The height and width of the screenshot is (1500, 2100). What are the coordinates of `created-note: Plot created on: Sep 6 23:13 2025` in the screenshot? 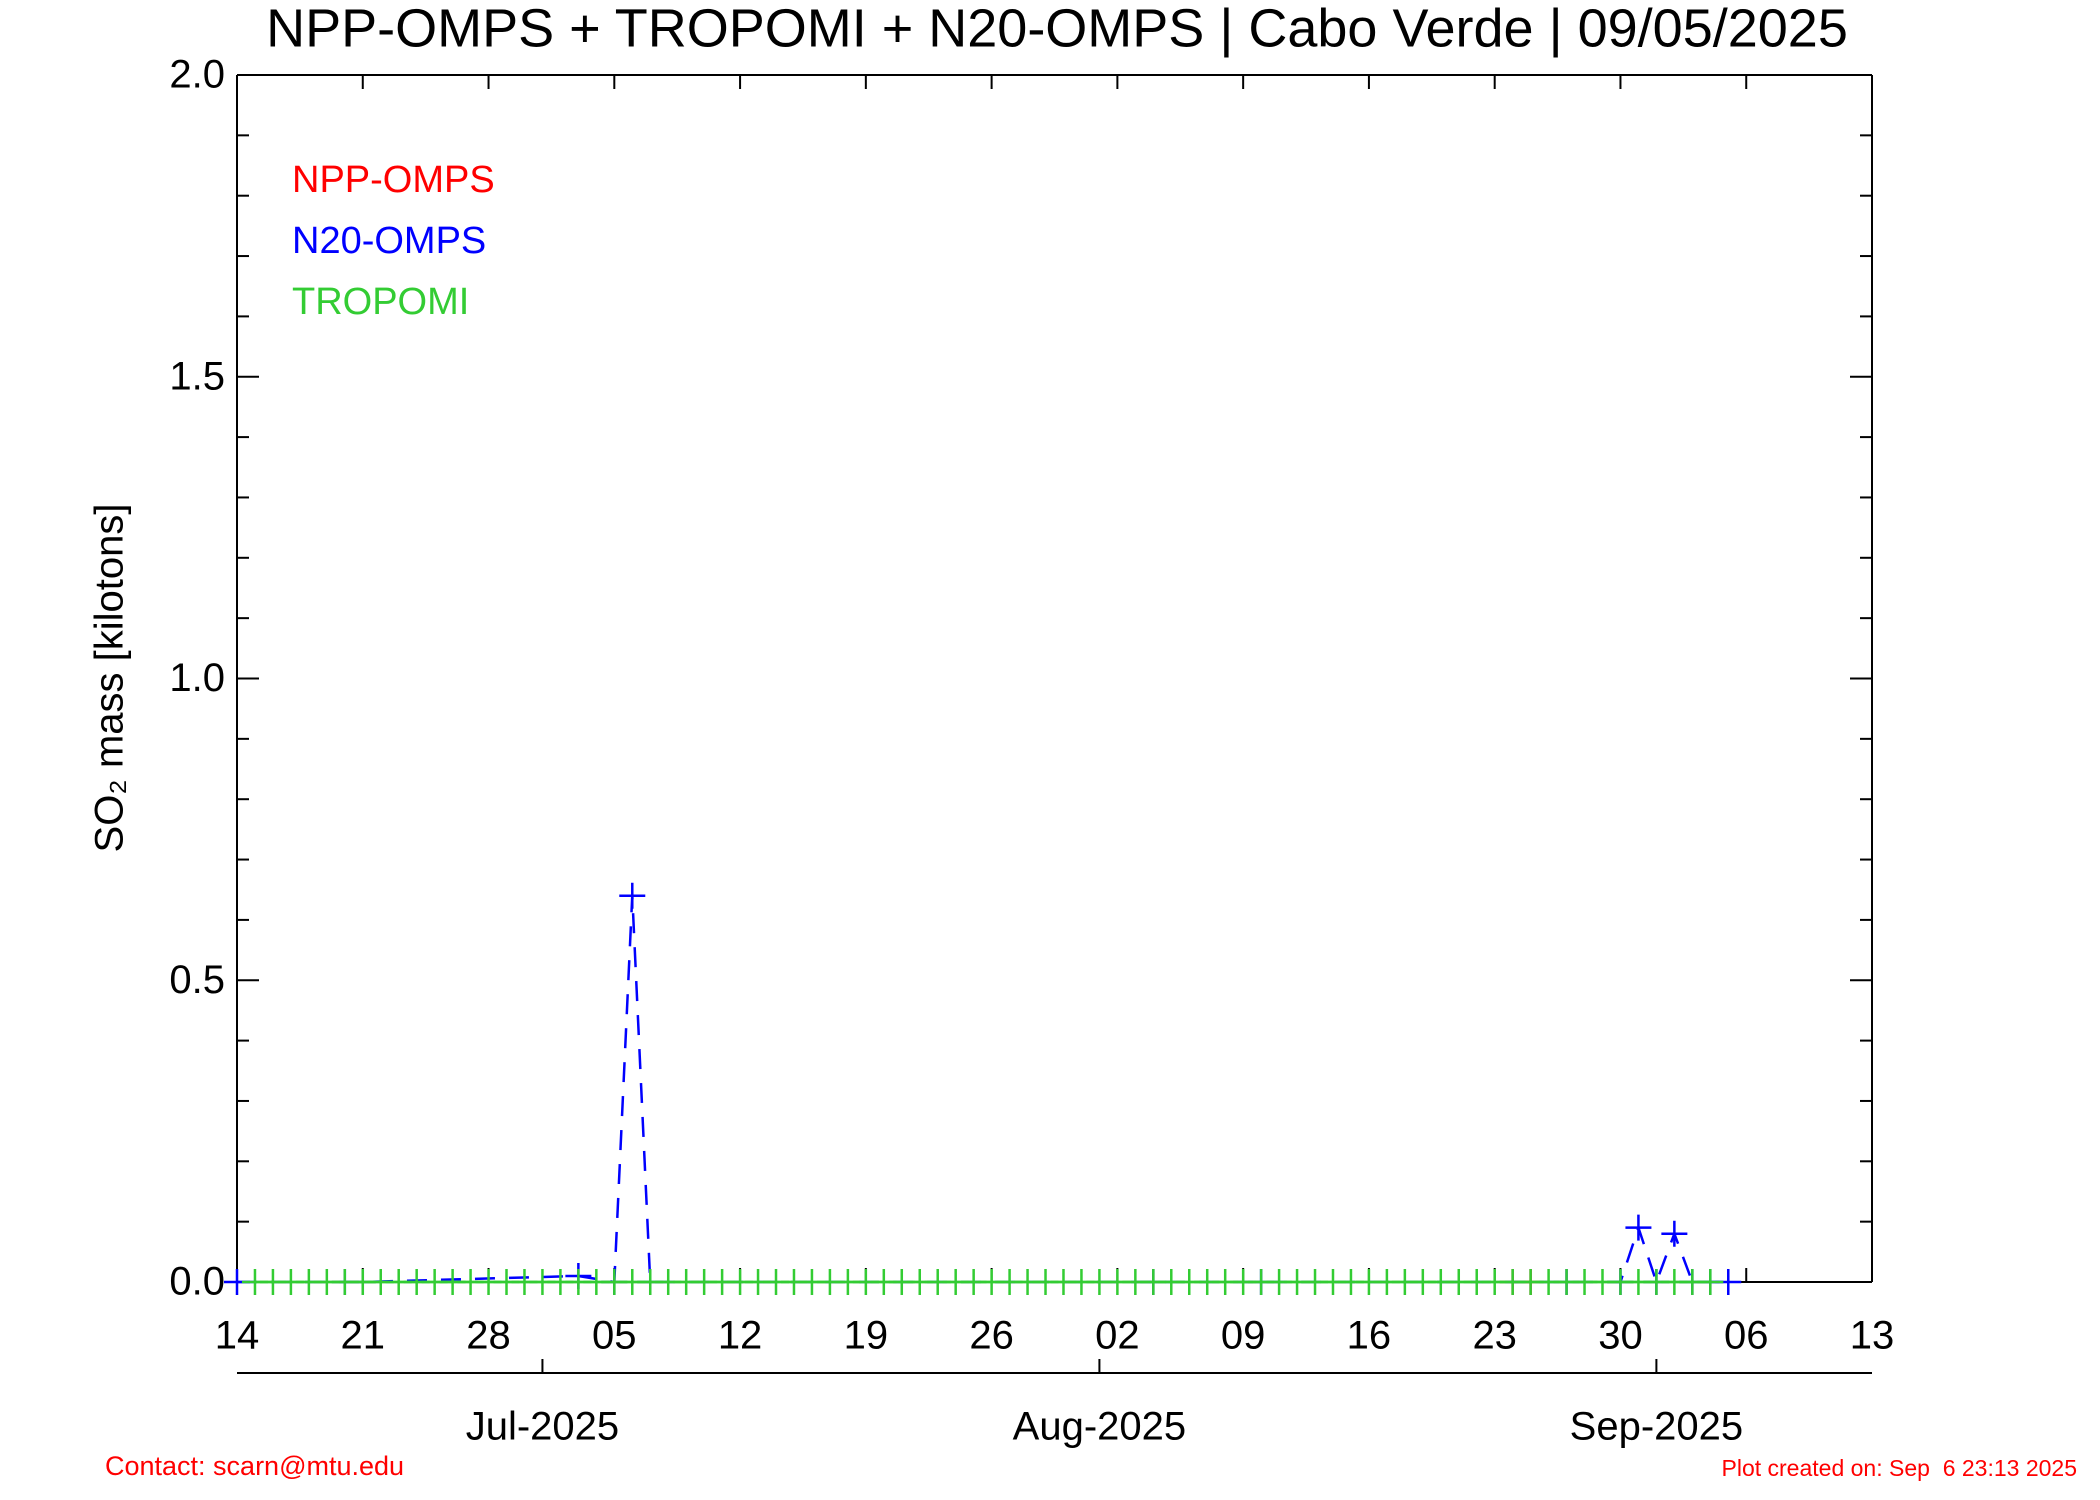 It's located at (1900, 1468).